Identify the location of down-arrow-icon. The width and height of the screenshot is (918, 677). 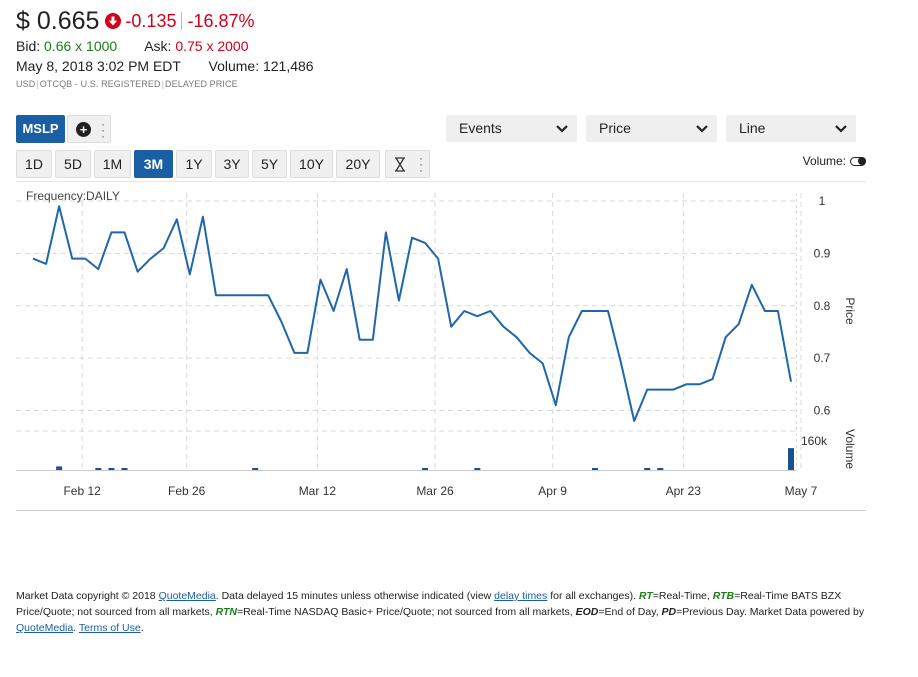
(113, 21).